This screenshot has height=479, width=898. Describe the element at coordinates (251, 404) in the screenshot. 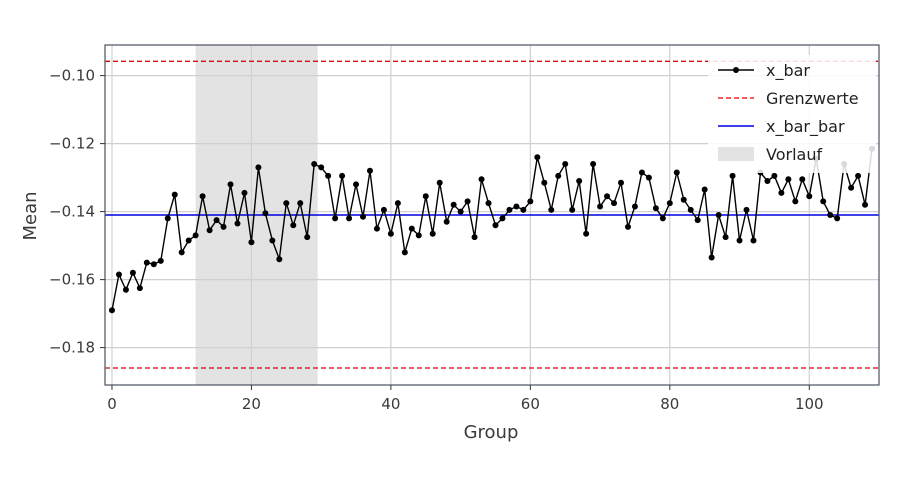

I see `x-tick-label: 20` at that location.